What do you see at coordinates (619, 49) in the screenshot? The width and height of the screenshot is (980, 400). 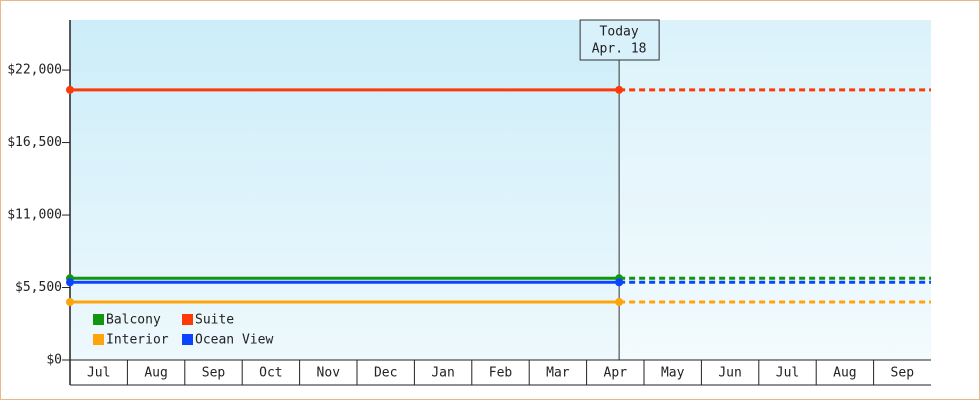 I see `today-label: Apr. 18` at bounding box center [619, 49].